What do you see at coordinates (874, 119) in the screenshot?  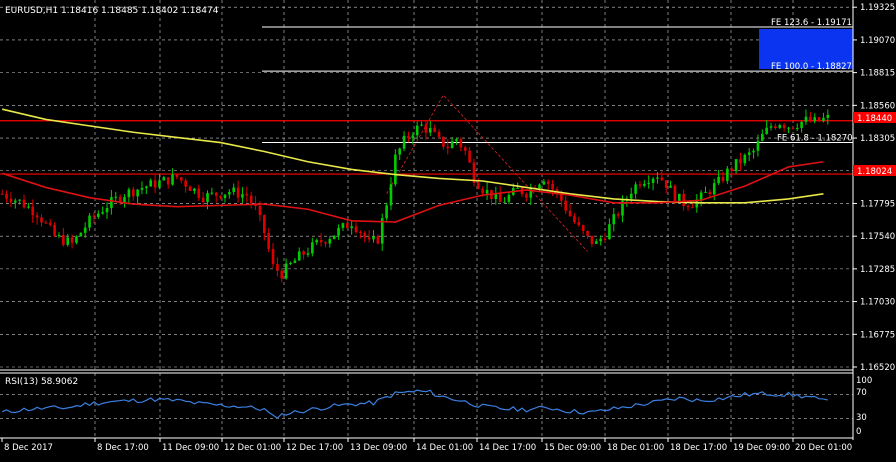 I see `current-price-label: 1.18440` at bounding box center [874, 119].